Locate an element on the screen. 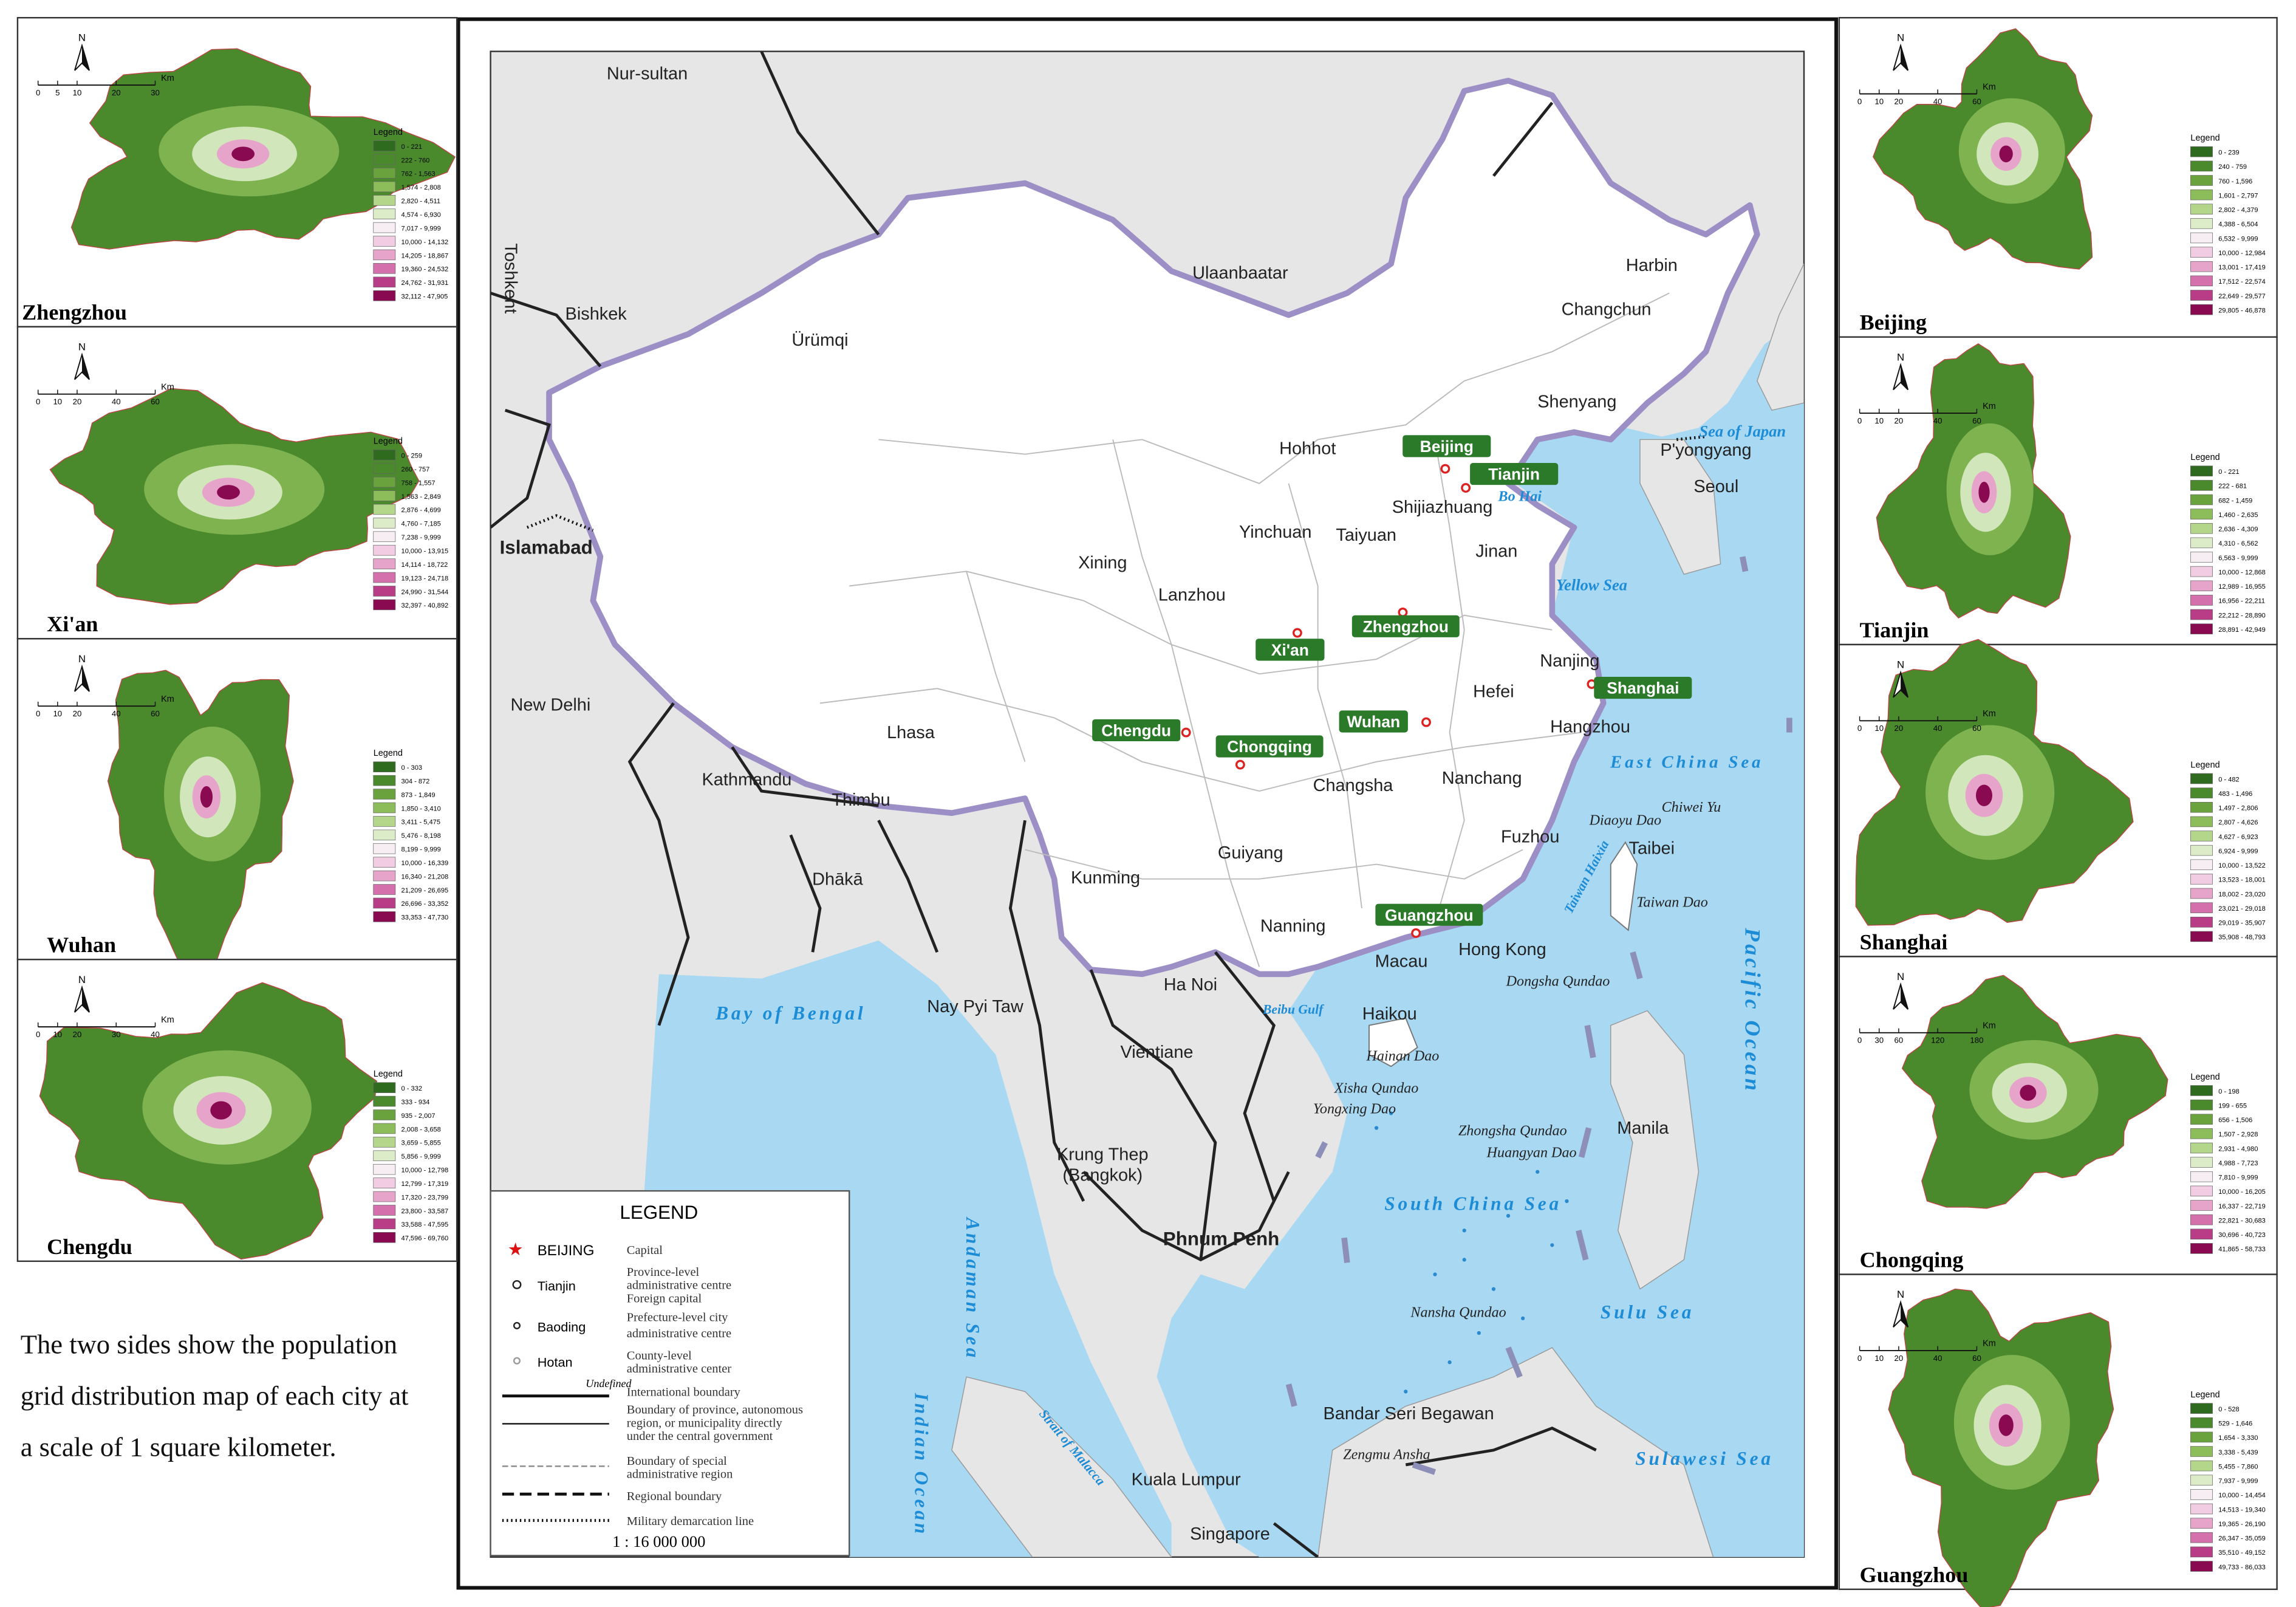 This screenshot has height=1607, width=2296. legend-range: 10,000 - 12,984 is located at coordinates (2242, 253).